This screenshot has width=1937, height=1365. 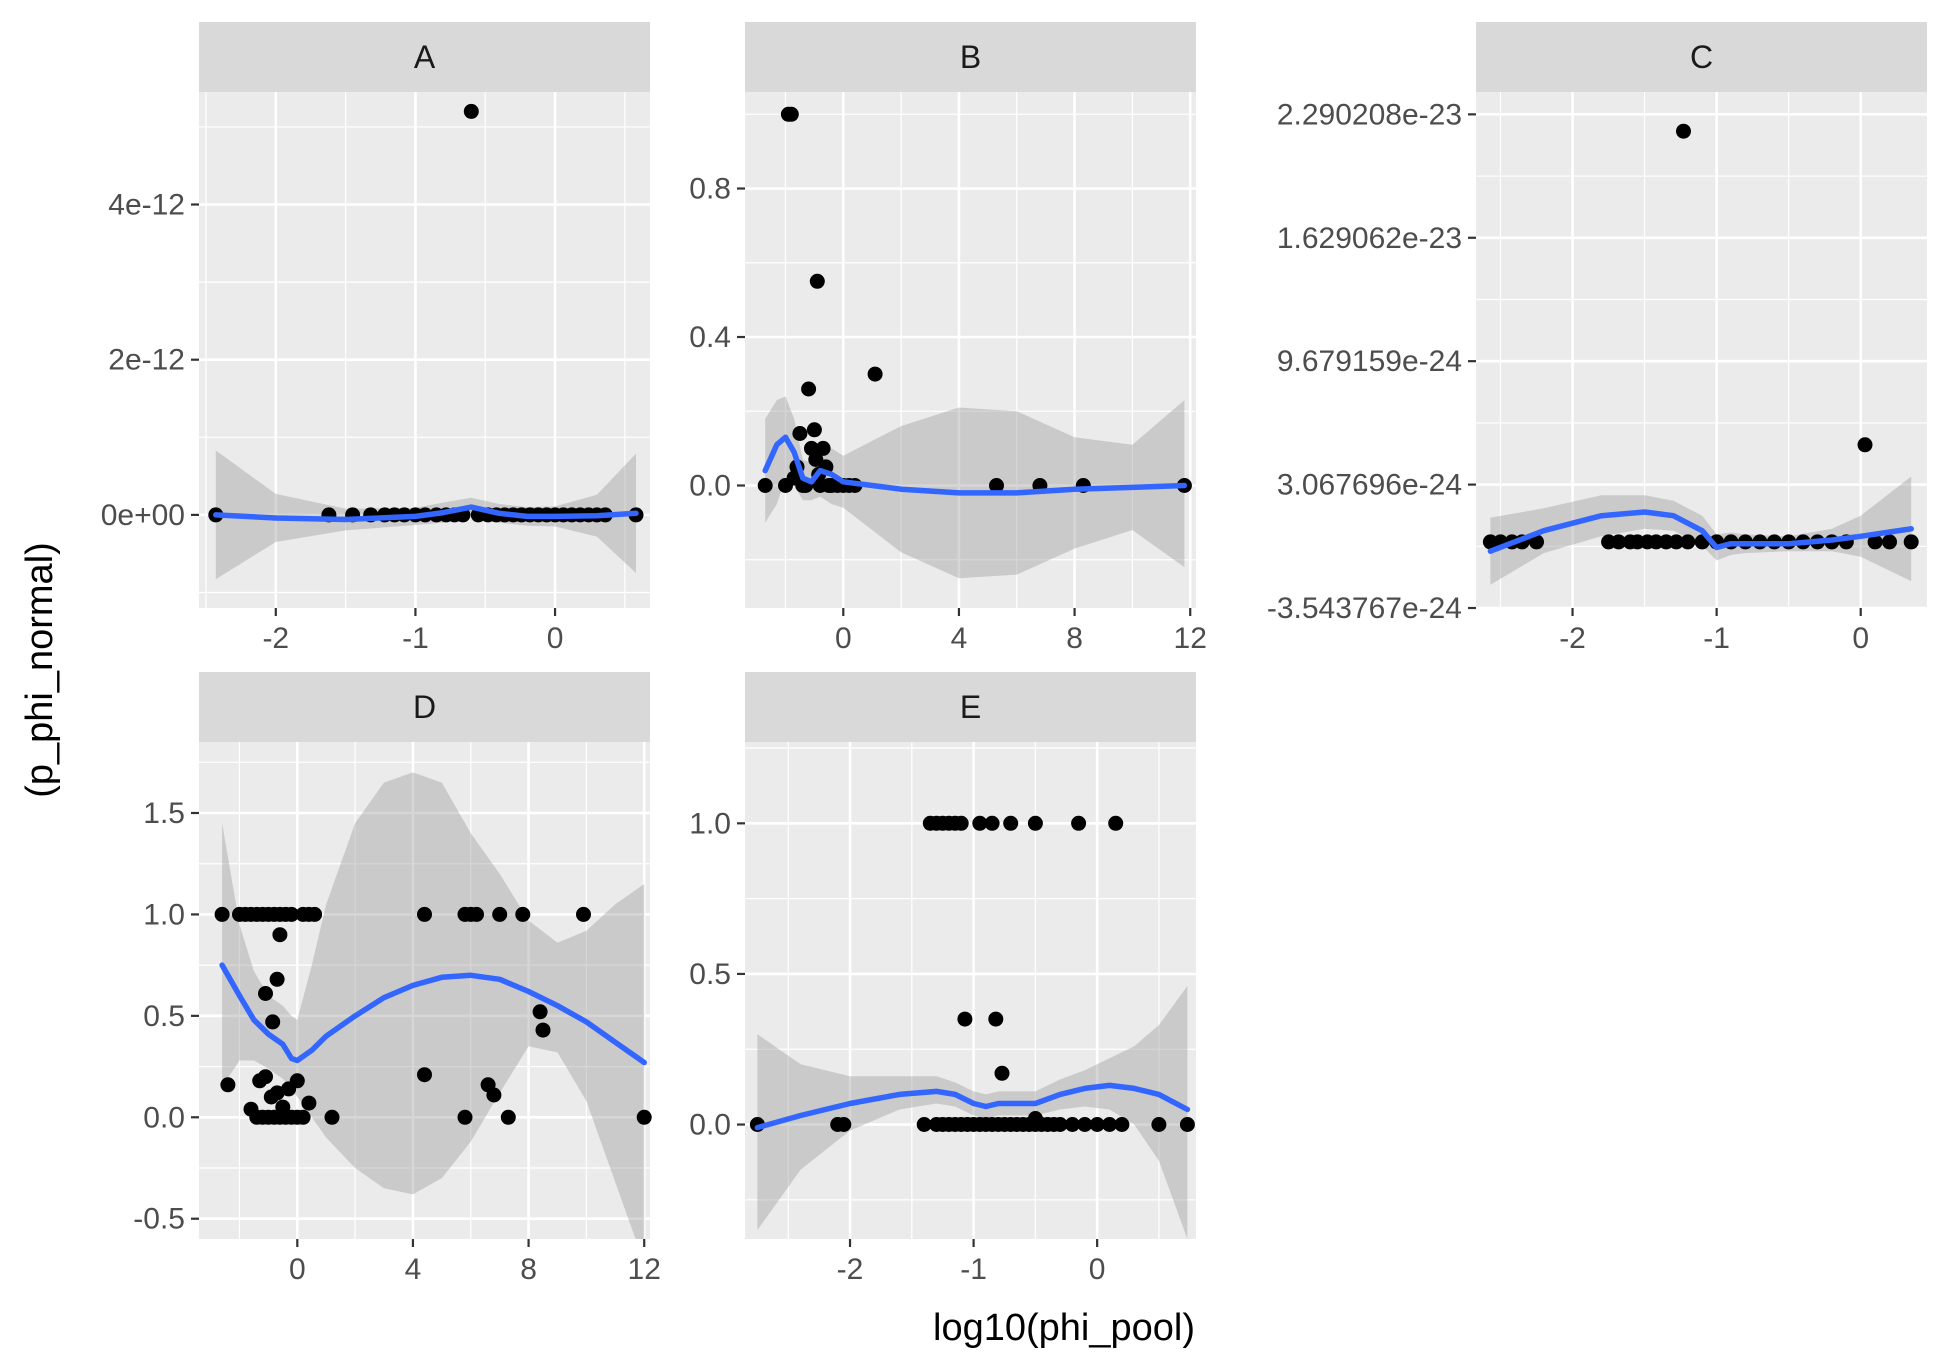 I want to click on y-tick-label: 4e-12, so click(x=146, y=205).